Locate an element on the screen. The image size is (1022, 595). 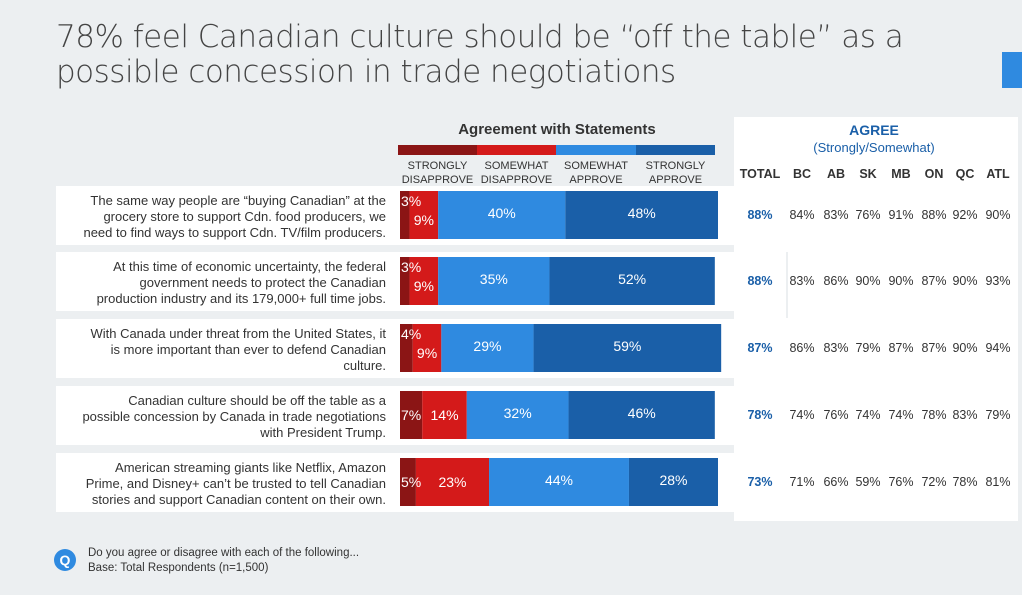
region-value: 71% is located at coordinates (801, 482).